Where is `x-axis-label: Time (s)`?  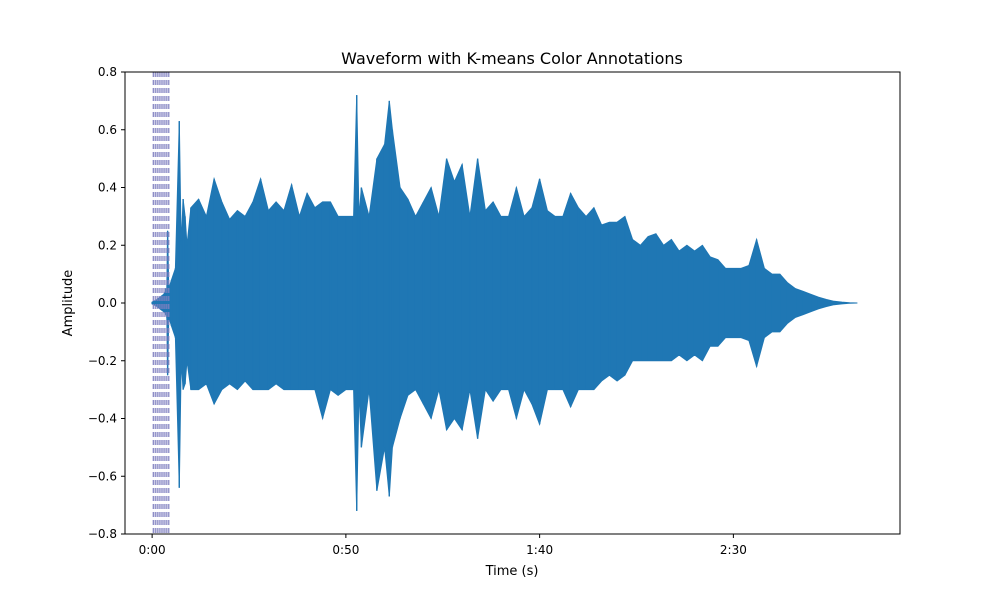 x-axis-label: Time (s) is located at coordinates (512, 571).